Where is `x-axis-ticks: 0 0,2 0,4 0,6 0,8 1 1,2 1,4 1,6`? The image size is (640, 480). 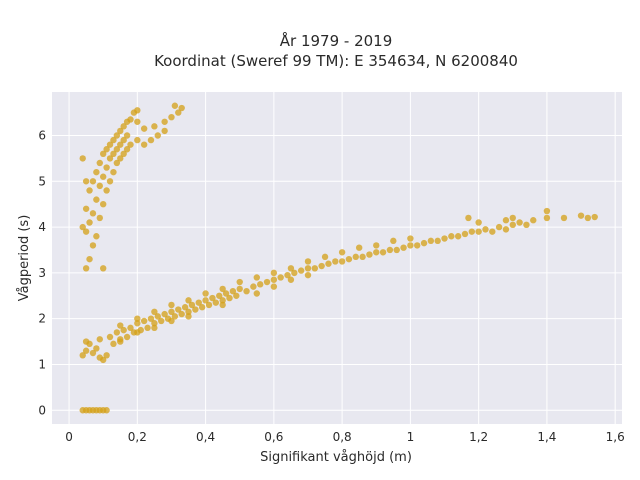
x-axis-ticks: 0 0,2 0,4 0,6 0,8 1 1,2 1,4 1,6 is located at coordinates (344, 437).